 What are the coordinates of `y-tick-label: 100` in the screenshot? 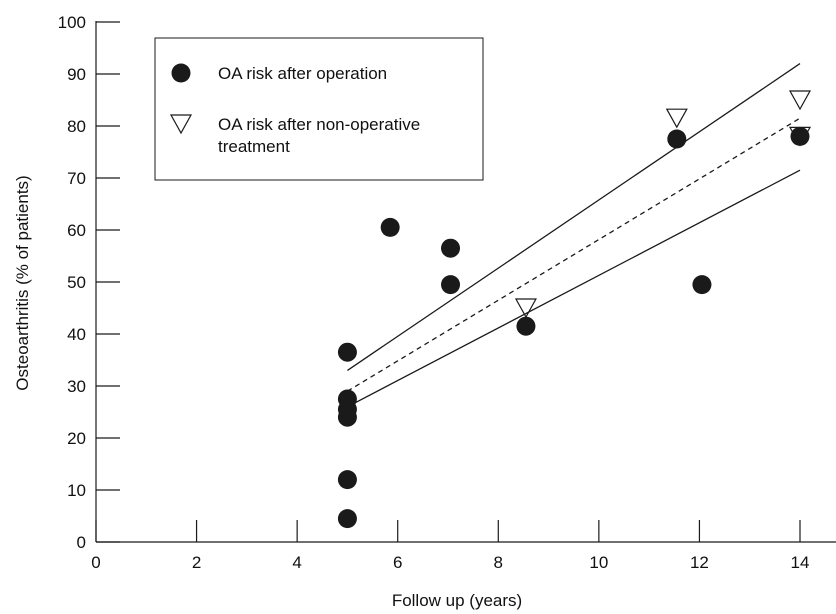 It's located at (72, 22).